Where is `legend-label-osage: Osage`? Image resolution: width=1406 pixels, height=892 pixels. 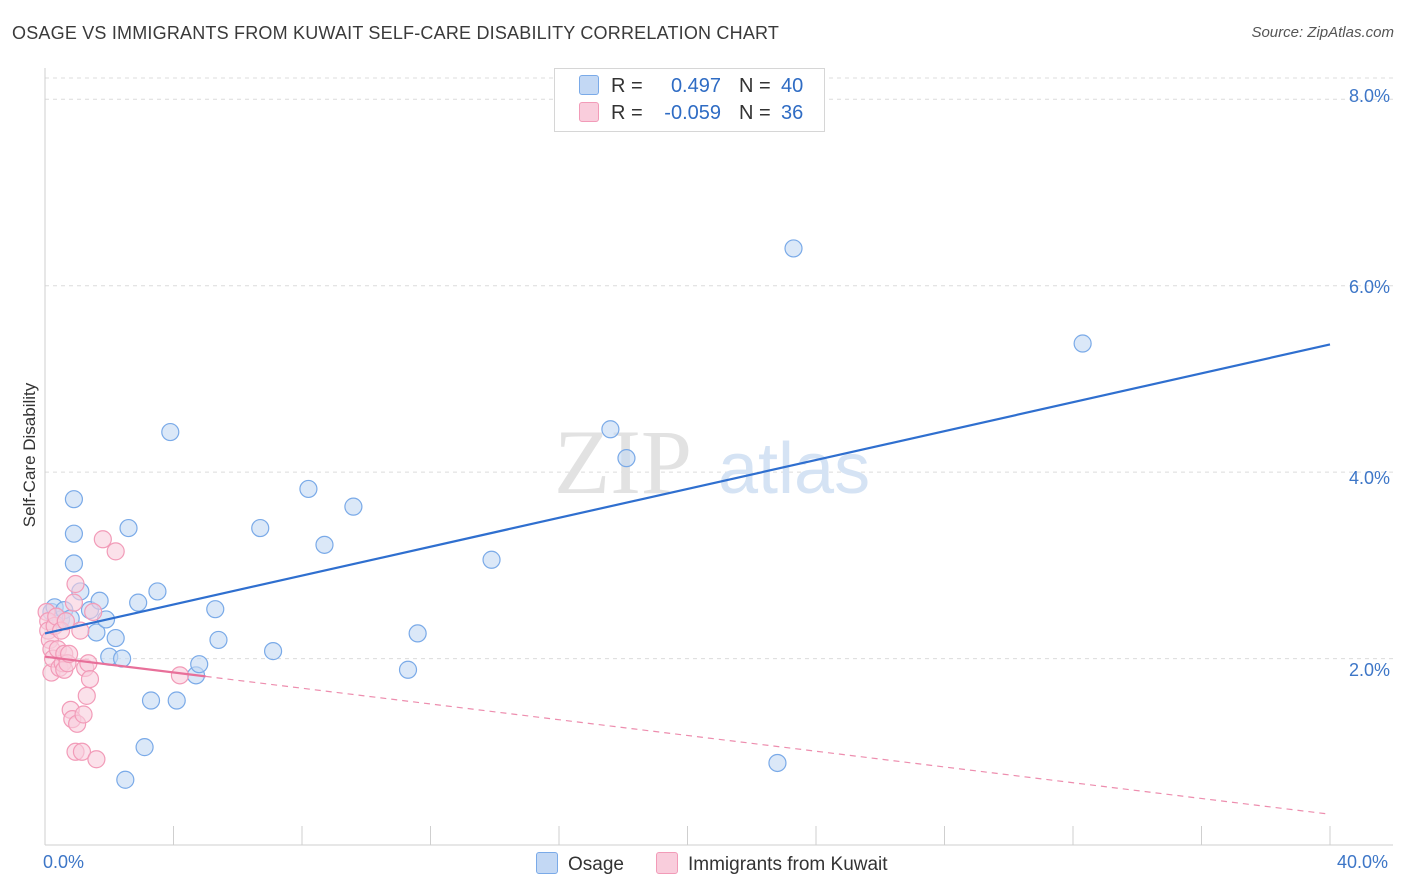
legend-label-osage: Osage is located at coordinates (596, 864).